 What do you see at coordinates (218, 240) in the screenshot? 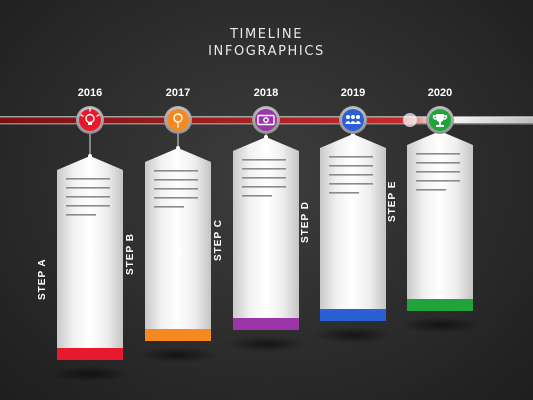
I see `step-label: STEP C` at bounding box center [218, 240].